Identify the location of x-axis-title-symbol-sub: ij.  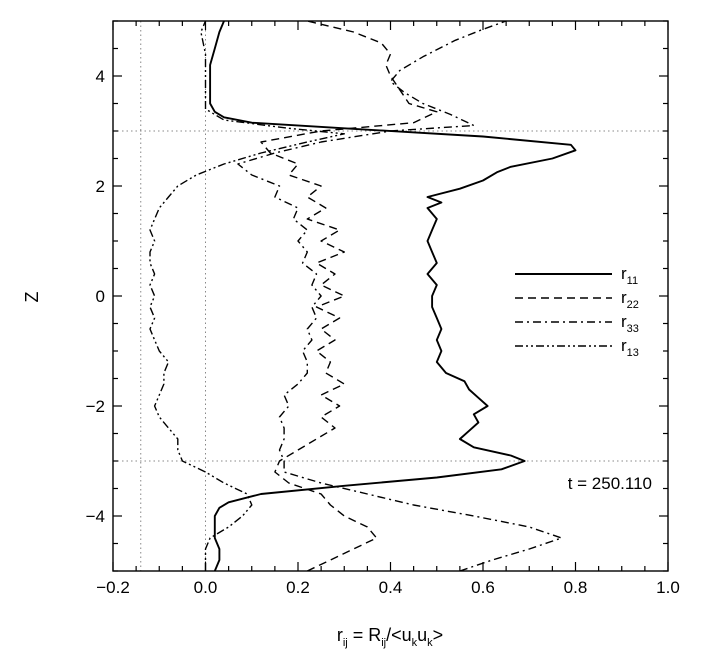
(345, 643).